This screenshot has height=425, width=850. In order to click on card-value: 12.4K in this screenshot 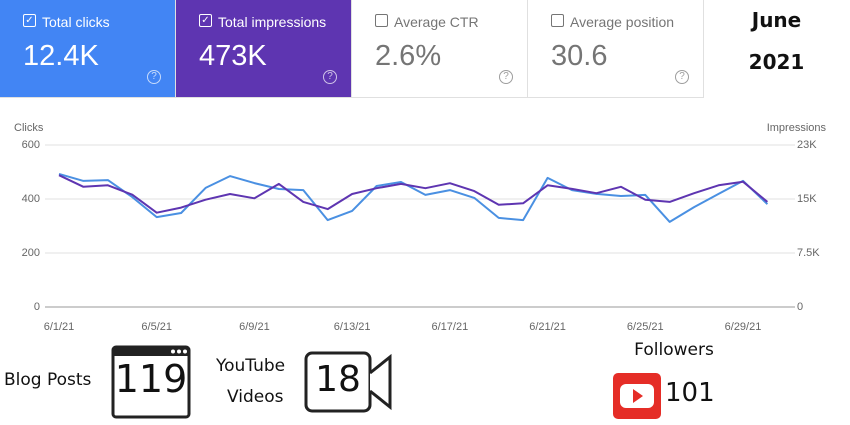, I will do `click(61, 56)`.